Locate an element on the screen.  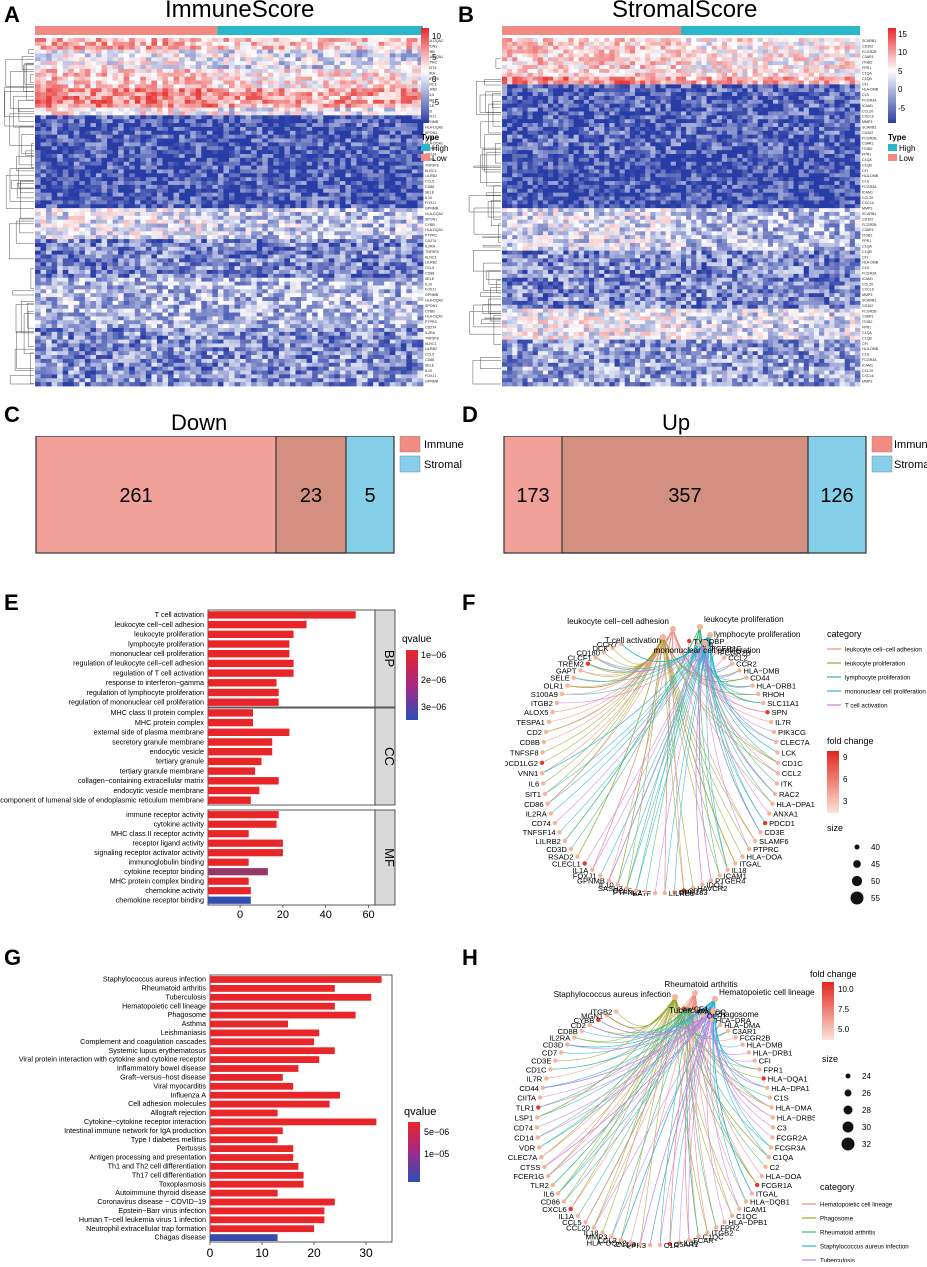
venn-d-value: 357 is located at coordinates (684, 496).